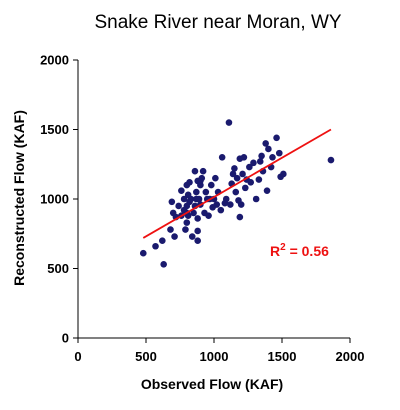 The height and width of the screenshot is (410, 400). Describe the element at coordinates (77, 356) in the screenshot. I see `x-tick-label: 0` at that location.